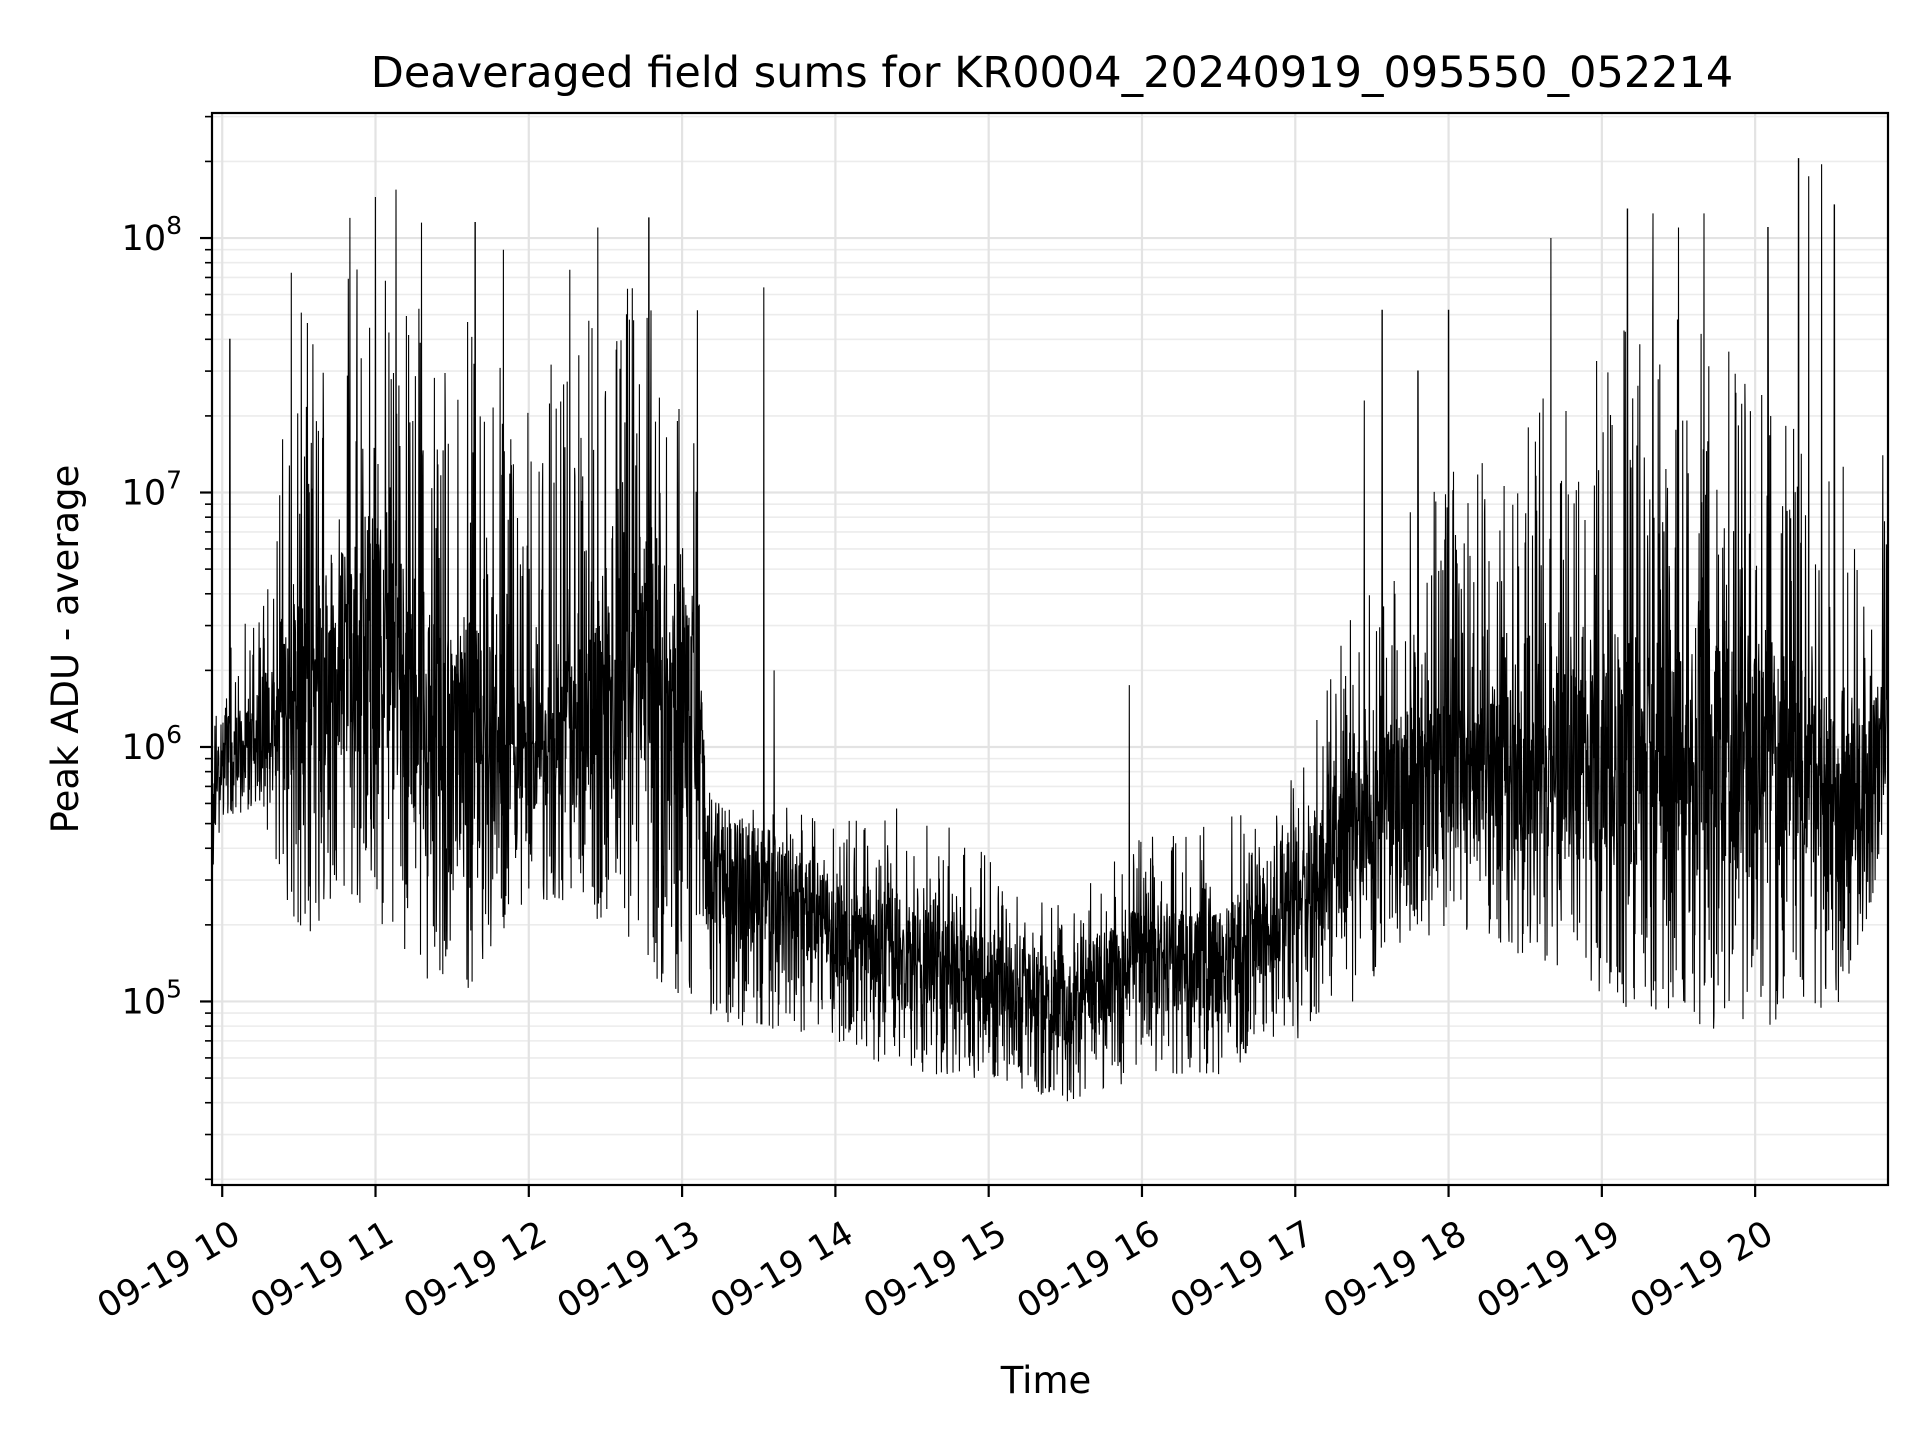 The image size is (1920, 1440). What do you see at coordinates (152, 744) in the screenshot?
I see `y-tick-label: 10⁶` at bounding box center [152, 744].